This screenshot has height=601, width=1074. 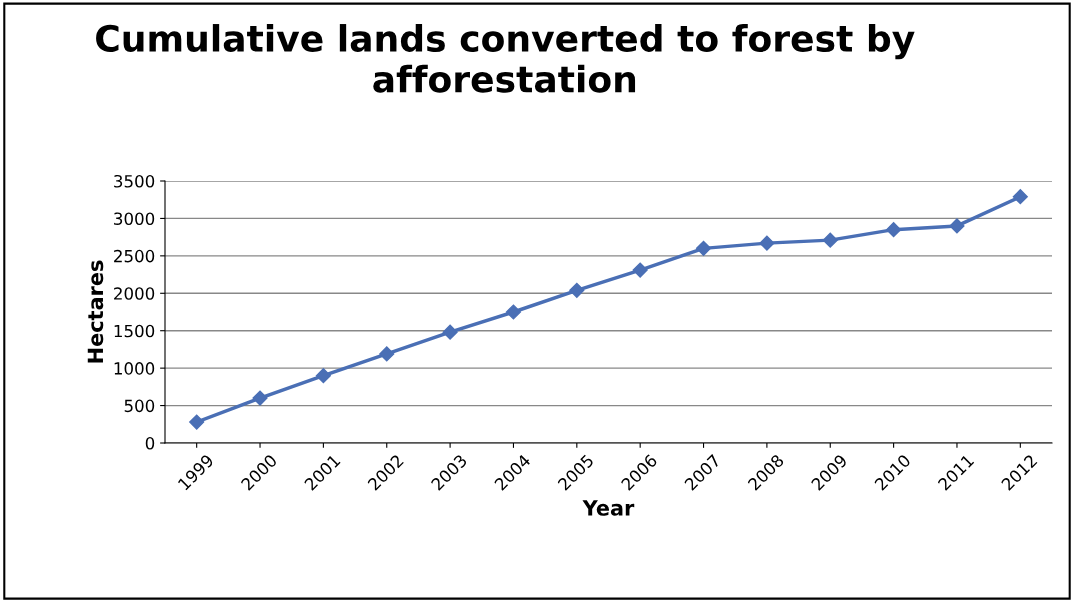 What do you see at coordinates (95, 311) in the screenshot?
I see `y-axis-title: Hectares` at bounding box center [95, 311].